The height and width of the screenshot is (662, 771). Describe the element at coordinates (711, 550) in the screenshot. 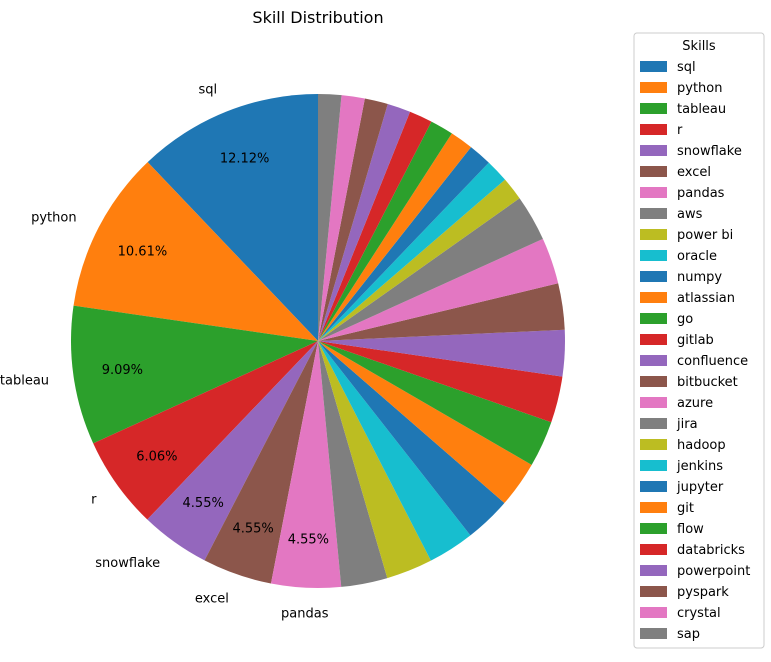

I see `legend-label-databricks: databricks` at that location.